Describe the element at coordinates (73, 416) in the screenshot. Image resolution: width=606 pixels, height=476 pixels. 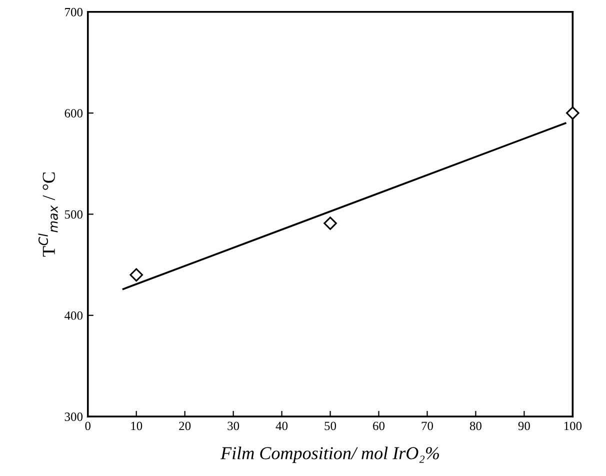
I see `y-tick-label: 300` at that location.